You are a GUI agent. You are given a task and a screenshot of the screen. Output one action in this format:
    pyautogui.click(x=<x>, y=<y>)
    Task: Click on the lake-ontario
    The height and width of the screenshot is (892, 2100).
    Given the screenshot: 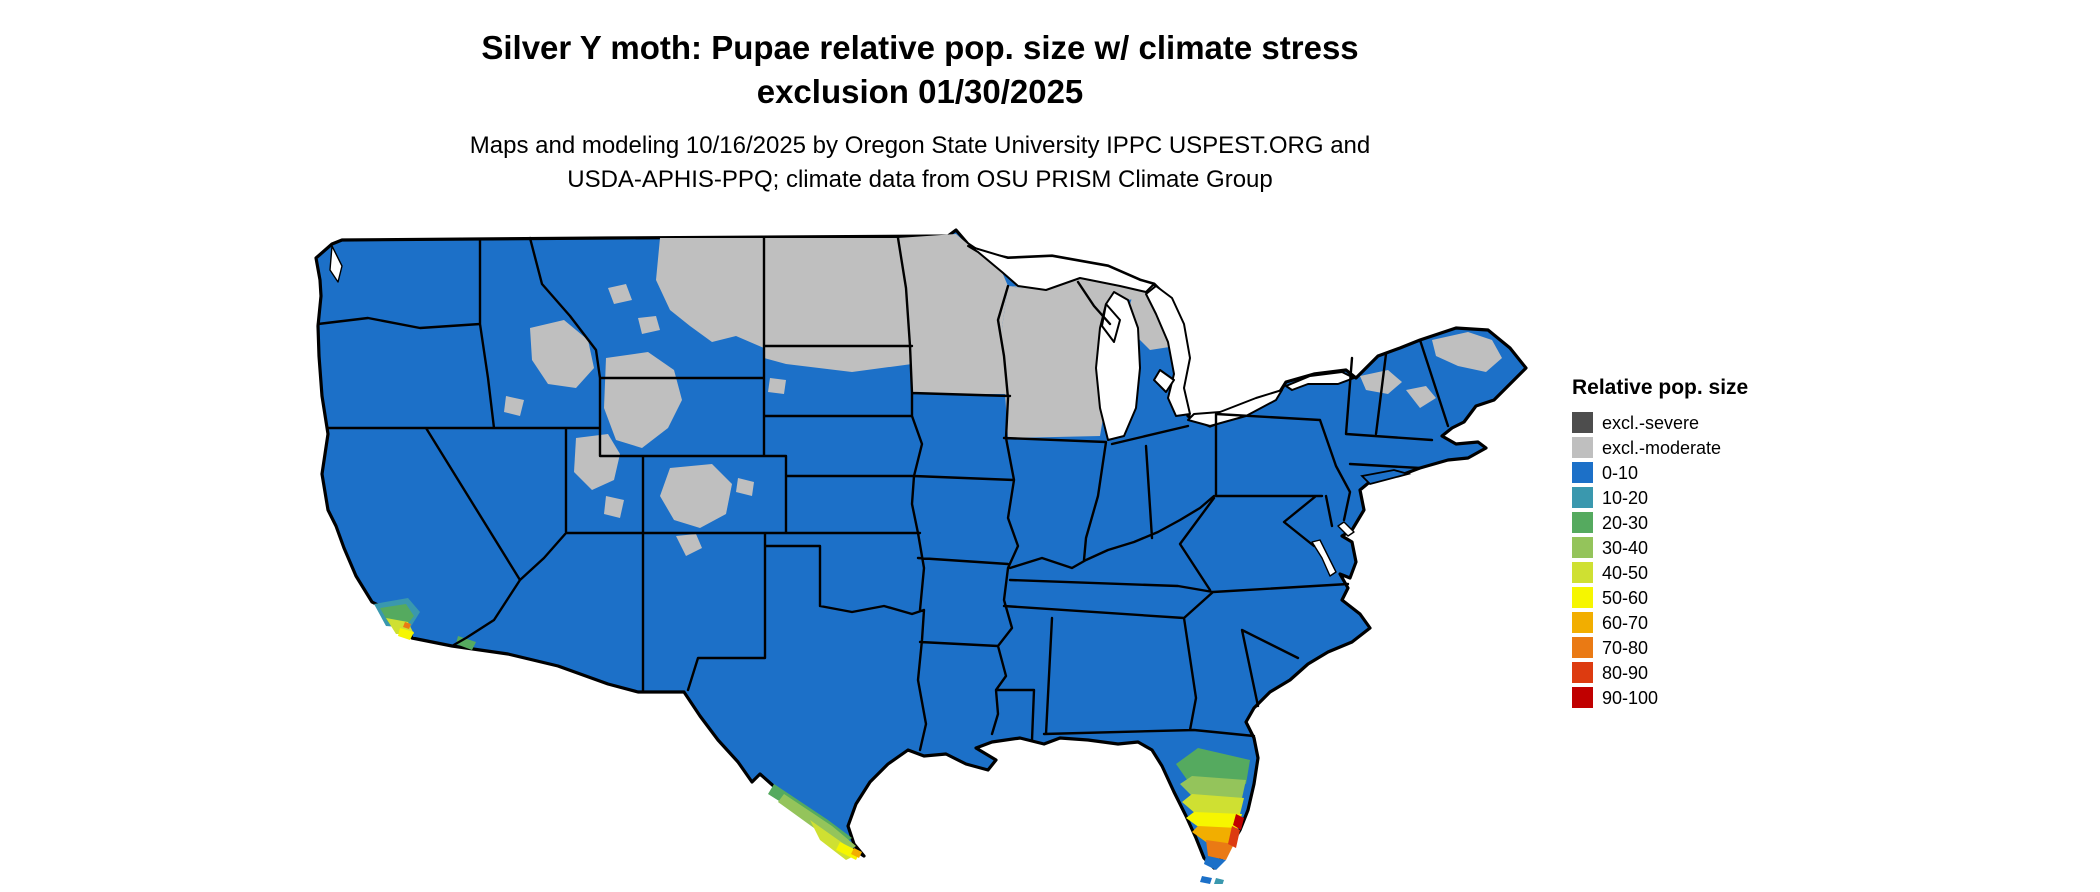 What is the action you would take?
    pyautogui.click(x=1320, y=381)
    